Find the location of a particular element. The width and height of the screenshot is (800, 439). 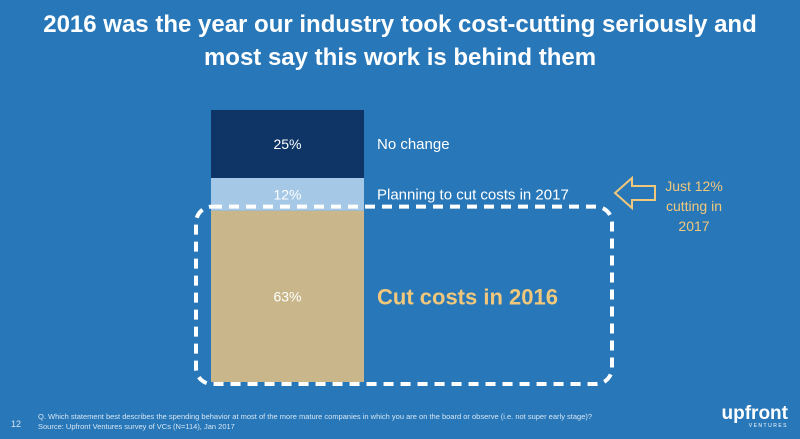

bar-segment-no-change is located at coordinates (287, 144).